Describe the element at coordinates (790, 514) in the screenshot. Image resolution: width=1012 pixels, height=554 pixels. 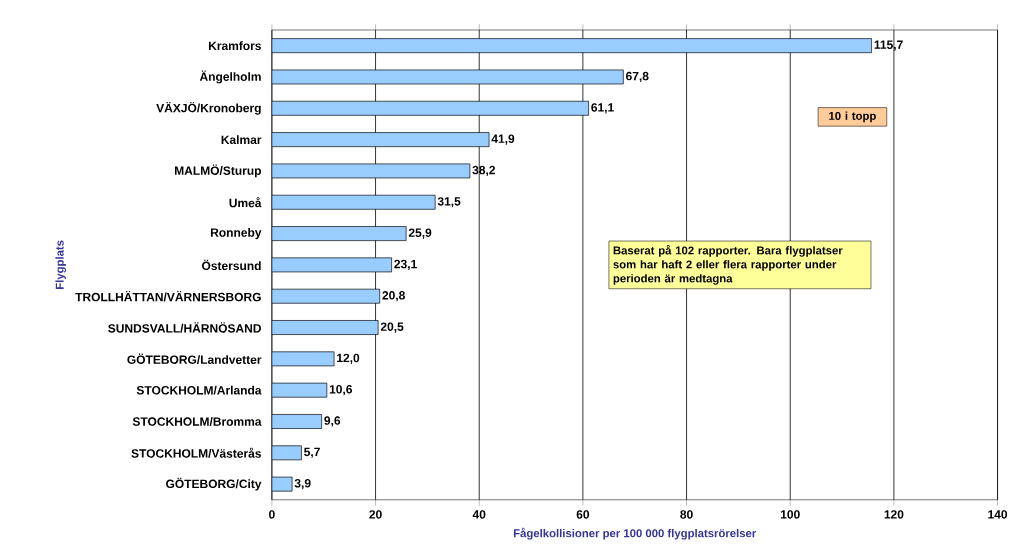
I see `x-tick-label: 100` at that location.